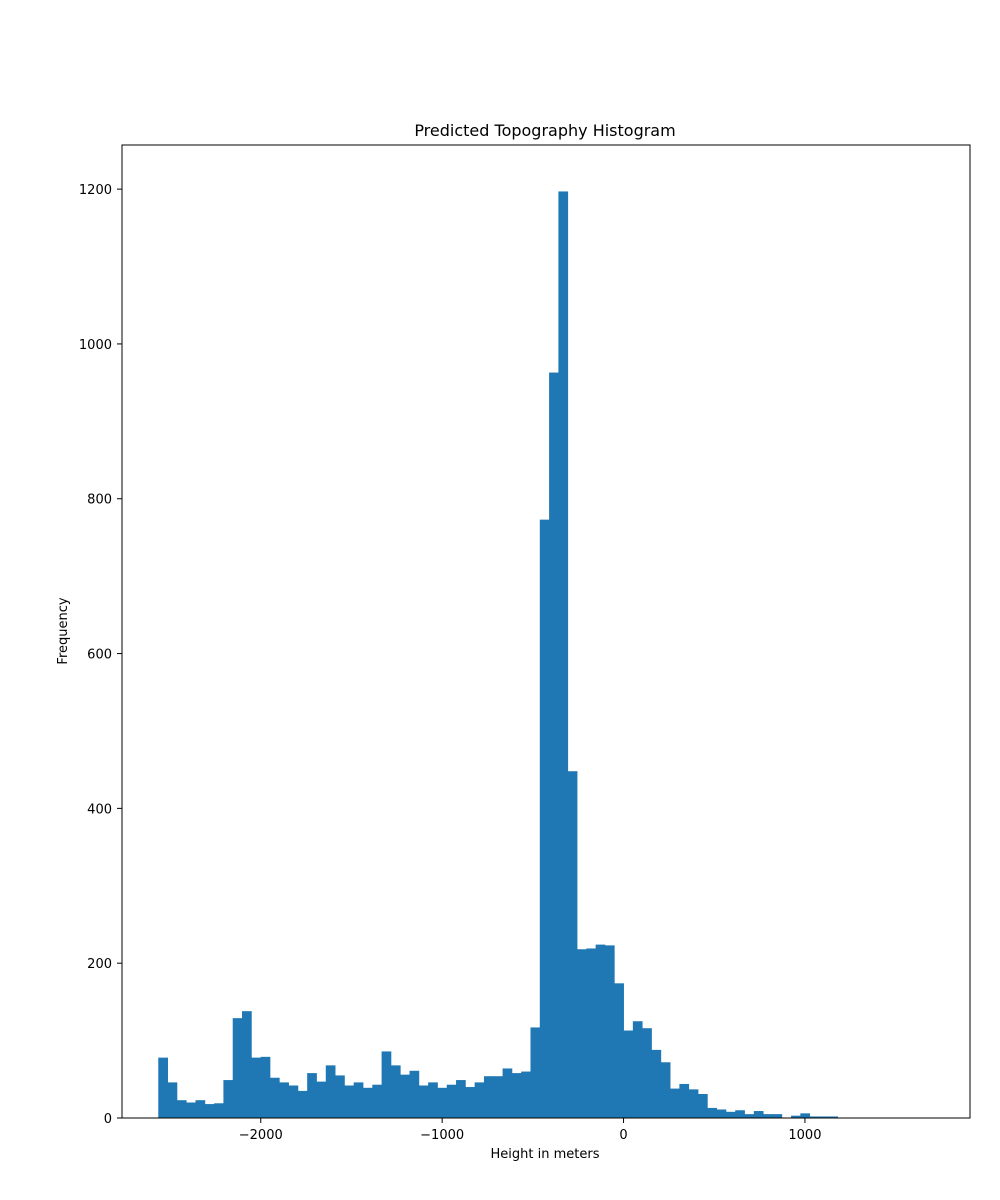  I want to click on y-tick-label: 1000, so click(95, 345).